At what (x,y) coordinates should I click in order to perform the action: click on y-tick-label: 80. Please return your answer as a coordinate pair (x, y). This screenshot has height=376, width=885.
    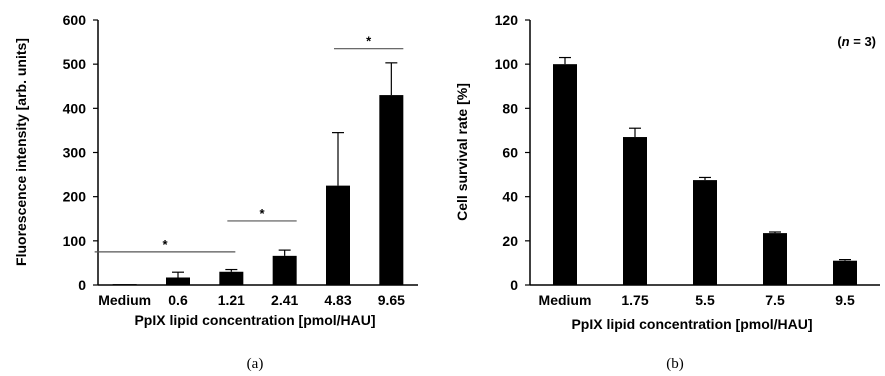
    Looking at the image, I should click on (510, 108).